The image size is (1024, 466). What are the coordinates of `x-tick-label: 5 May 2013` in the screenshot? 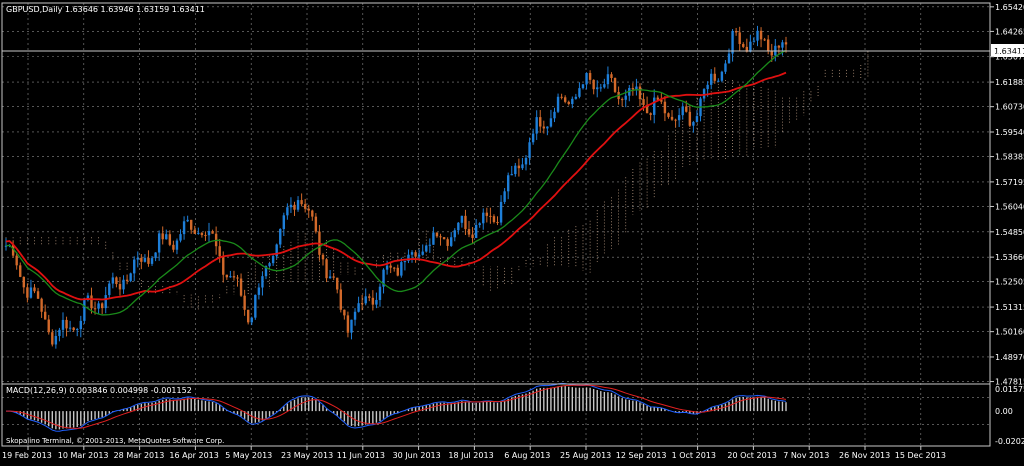 It's located at (248, 455).